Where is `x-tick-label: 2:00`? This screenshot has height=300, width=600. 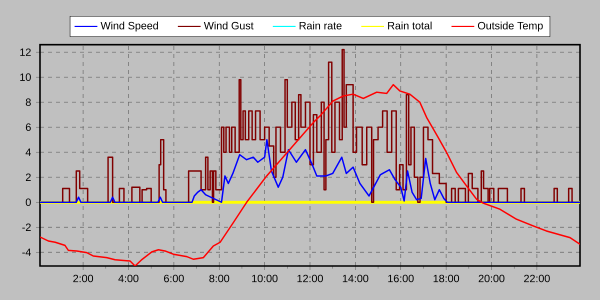 x-tick-label: 2:00 is located at coordinates (83, 278).